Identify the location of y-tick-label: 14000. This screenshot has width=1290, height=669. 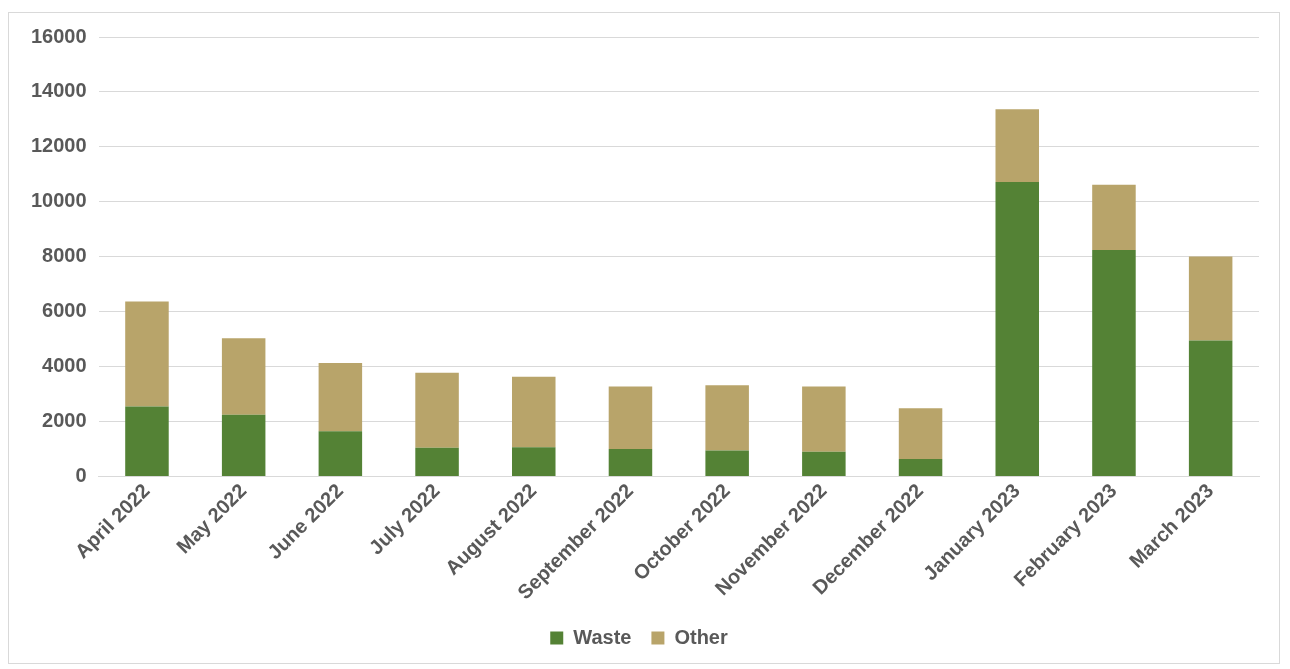
(58, 90).